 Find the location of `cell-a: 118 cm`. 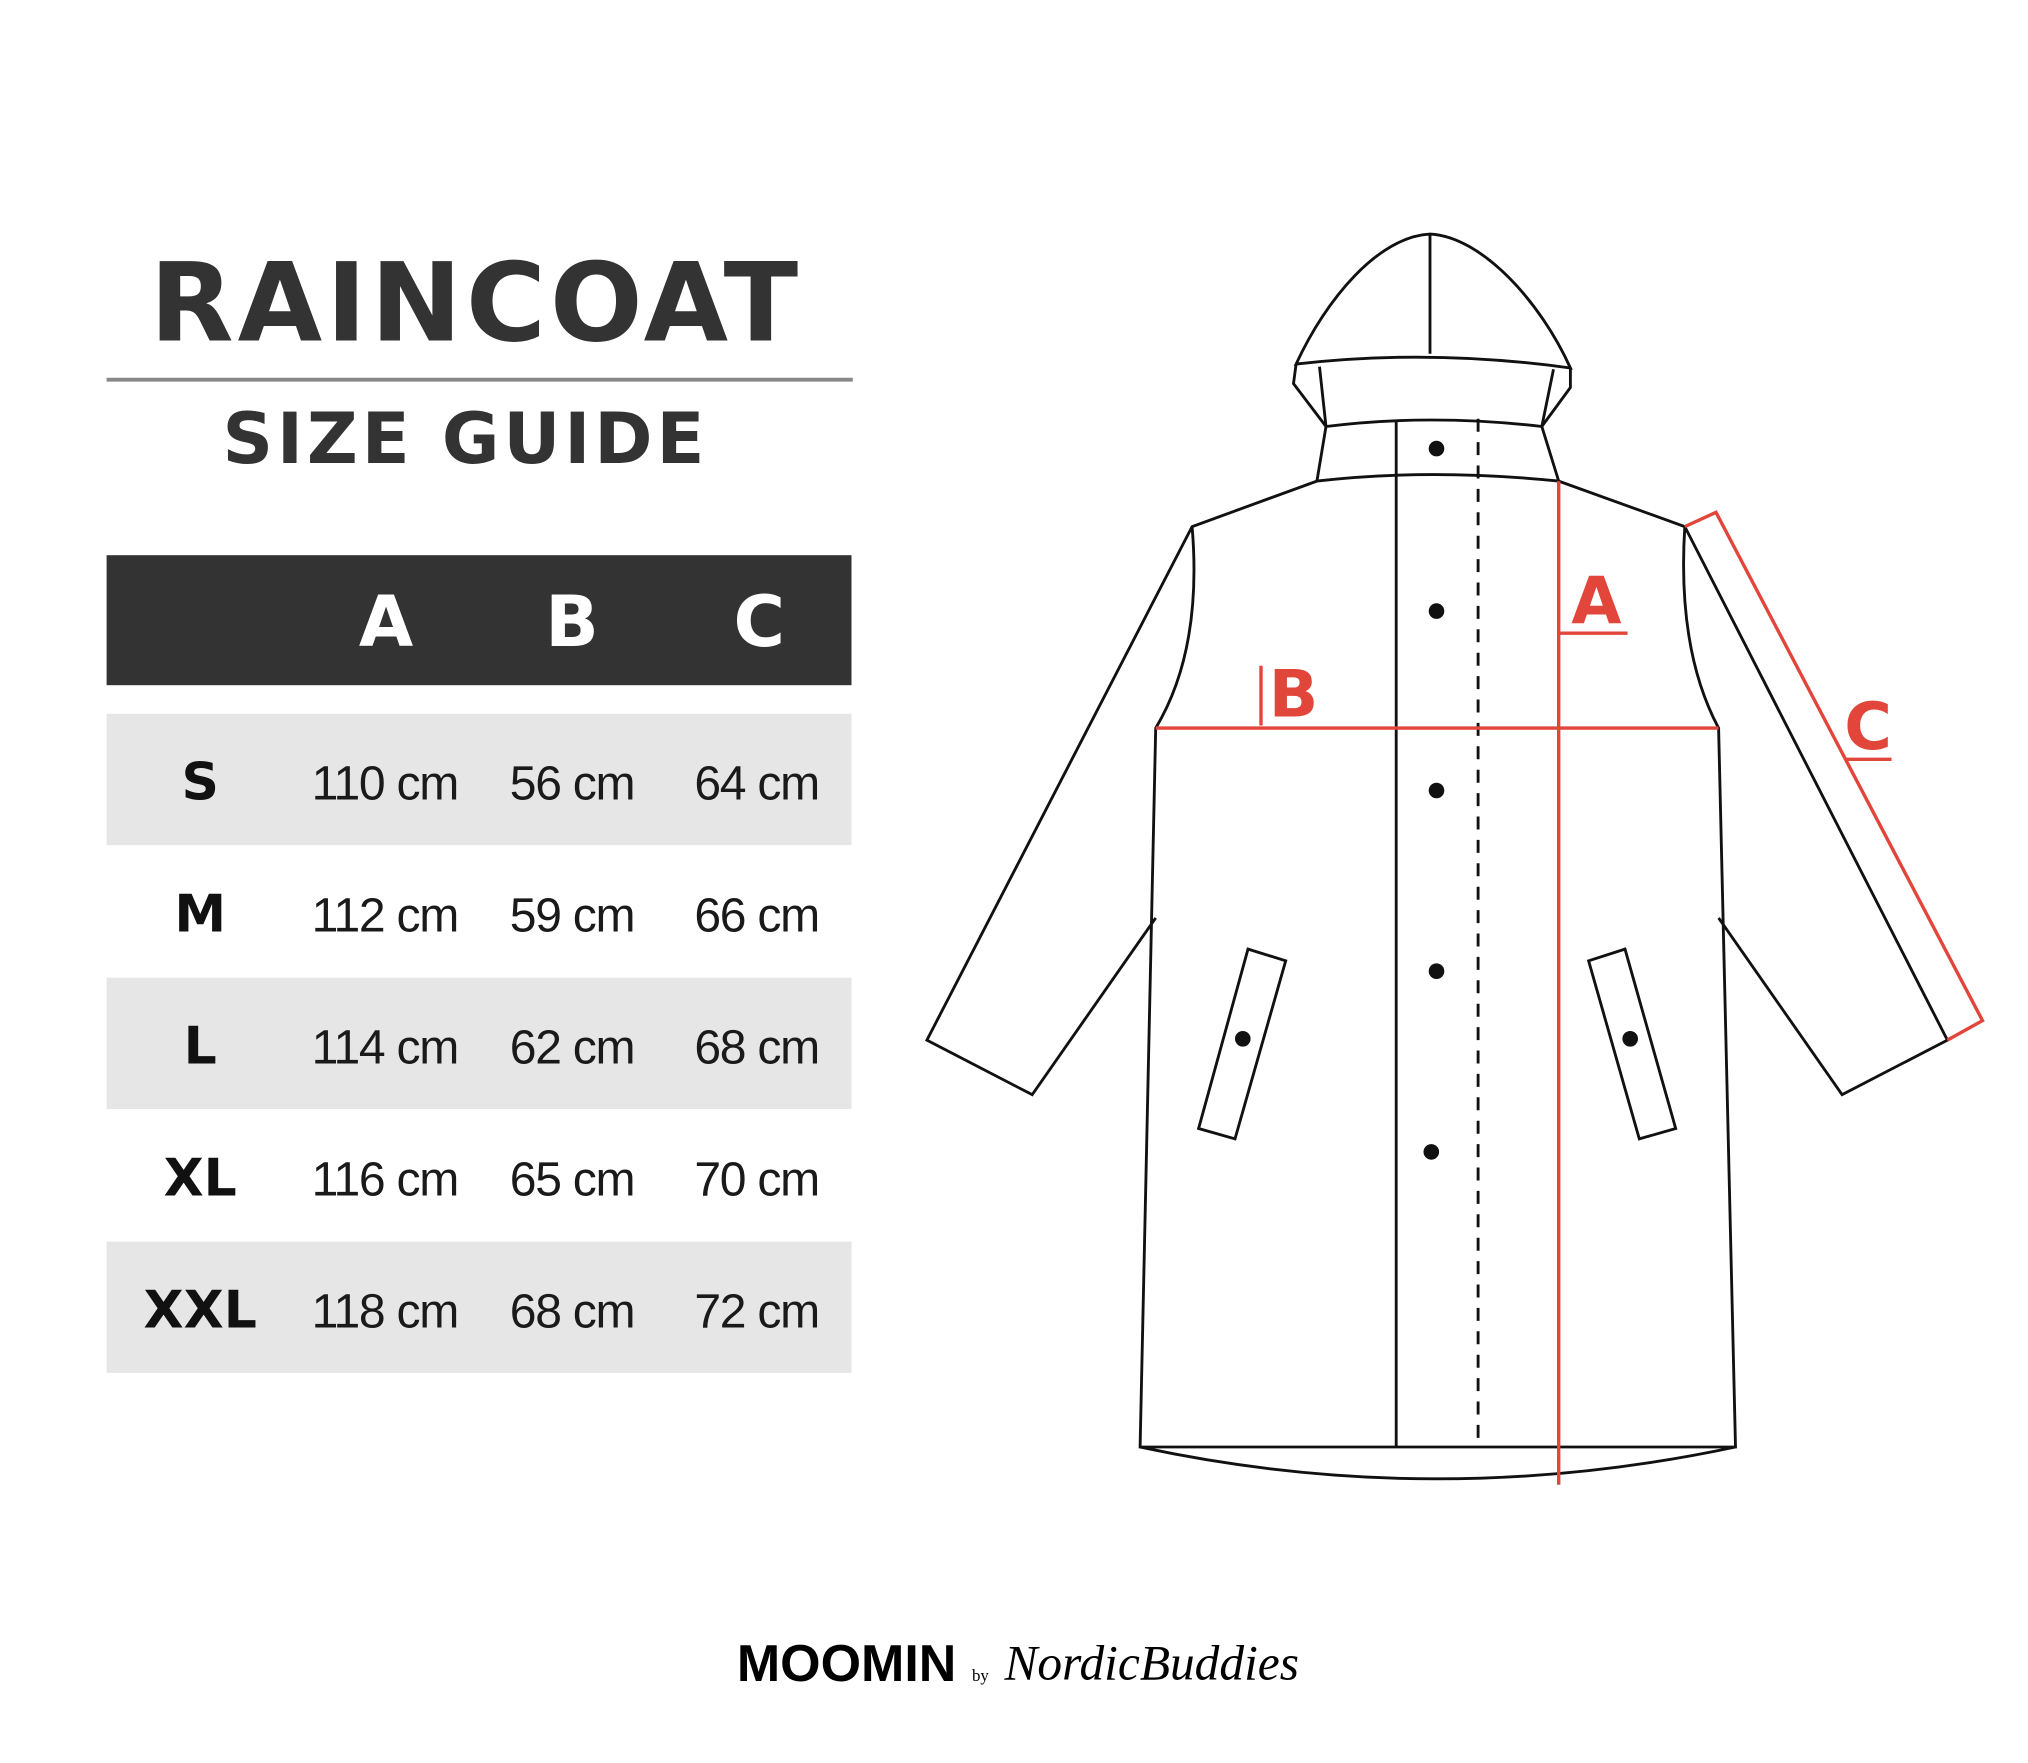

cell-a: 118 cm is located at coordinates (385, 1311).